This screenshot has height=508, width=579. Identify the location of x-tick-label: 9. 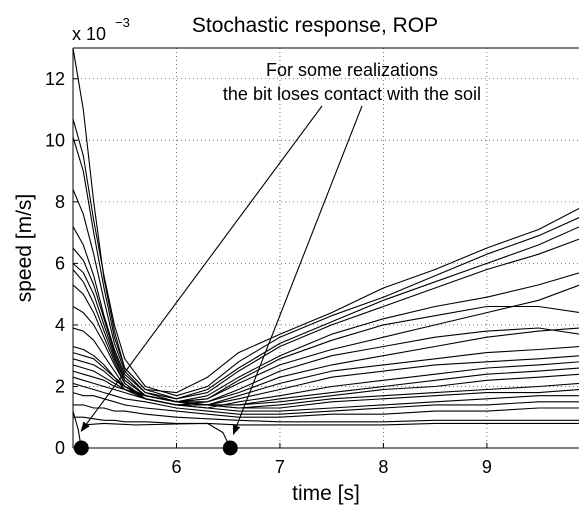
(487, 467).